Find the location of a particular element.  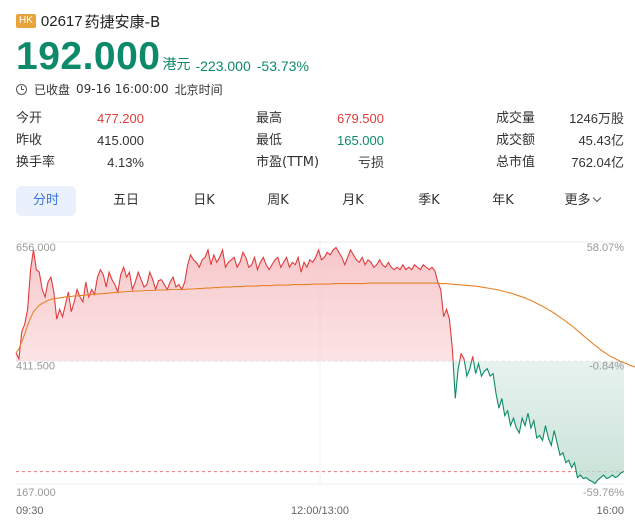

stat-low: 最低 165.000 is located at coordinates (320, 141).